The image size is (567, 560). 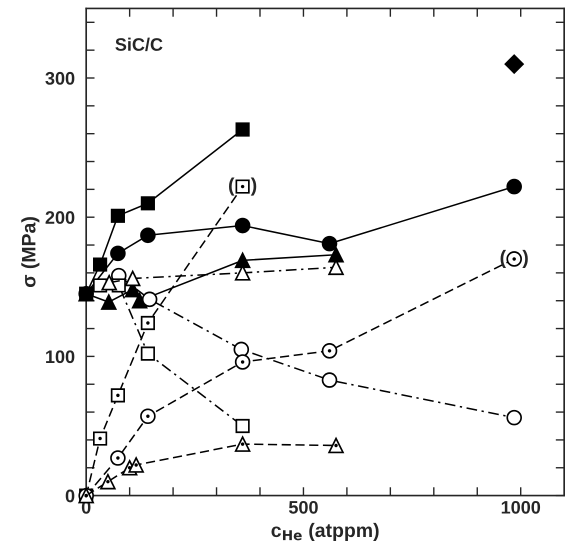 I want to click on y-axis-title: σ (MPa), so click(x=30, y=252).